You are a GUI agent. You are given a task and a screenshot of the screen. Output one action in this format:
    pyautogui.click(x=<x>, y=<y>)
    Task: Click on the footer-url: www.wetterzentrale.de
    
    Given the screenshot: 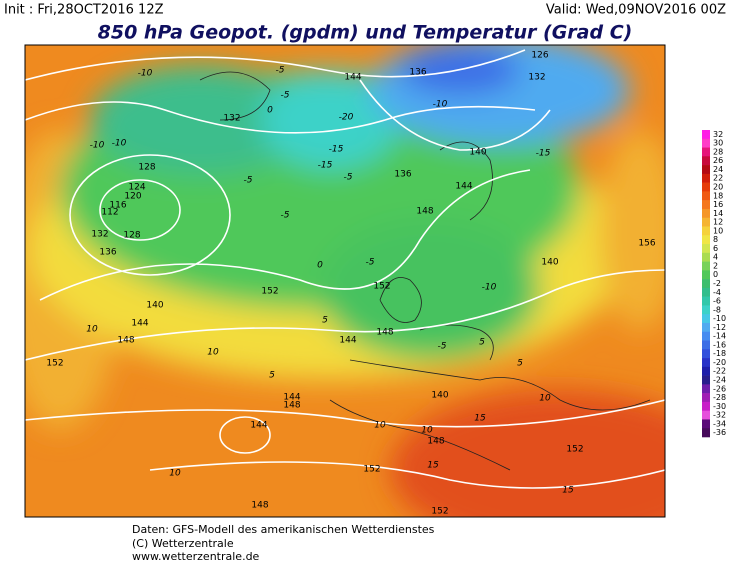 What is the action you would take?
    pyautogui.click(x=196, y=556)
    